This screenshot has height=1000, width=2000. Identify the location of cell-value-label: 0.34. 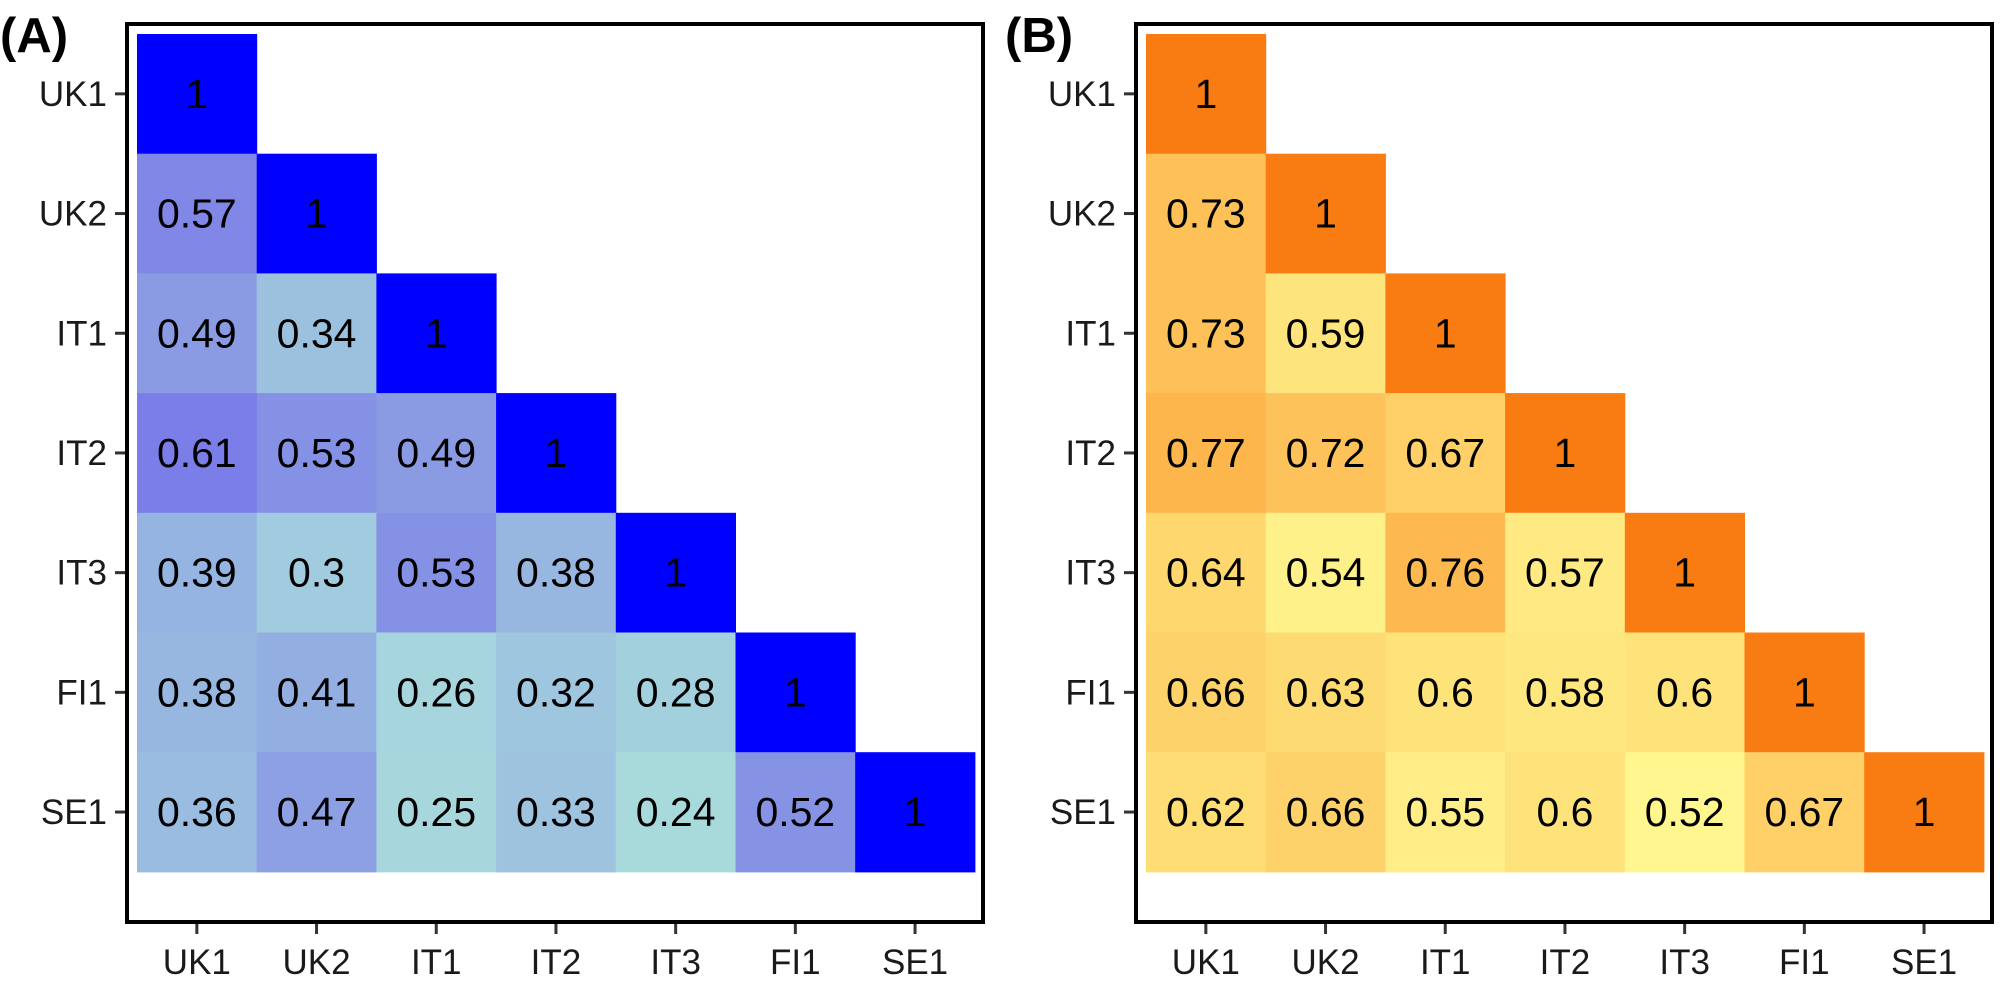
(317, 333).